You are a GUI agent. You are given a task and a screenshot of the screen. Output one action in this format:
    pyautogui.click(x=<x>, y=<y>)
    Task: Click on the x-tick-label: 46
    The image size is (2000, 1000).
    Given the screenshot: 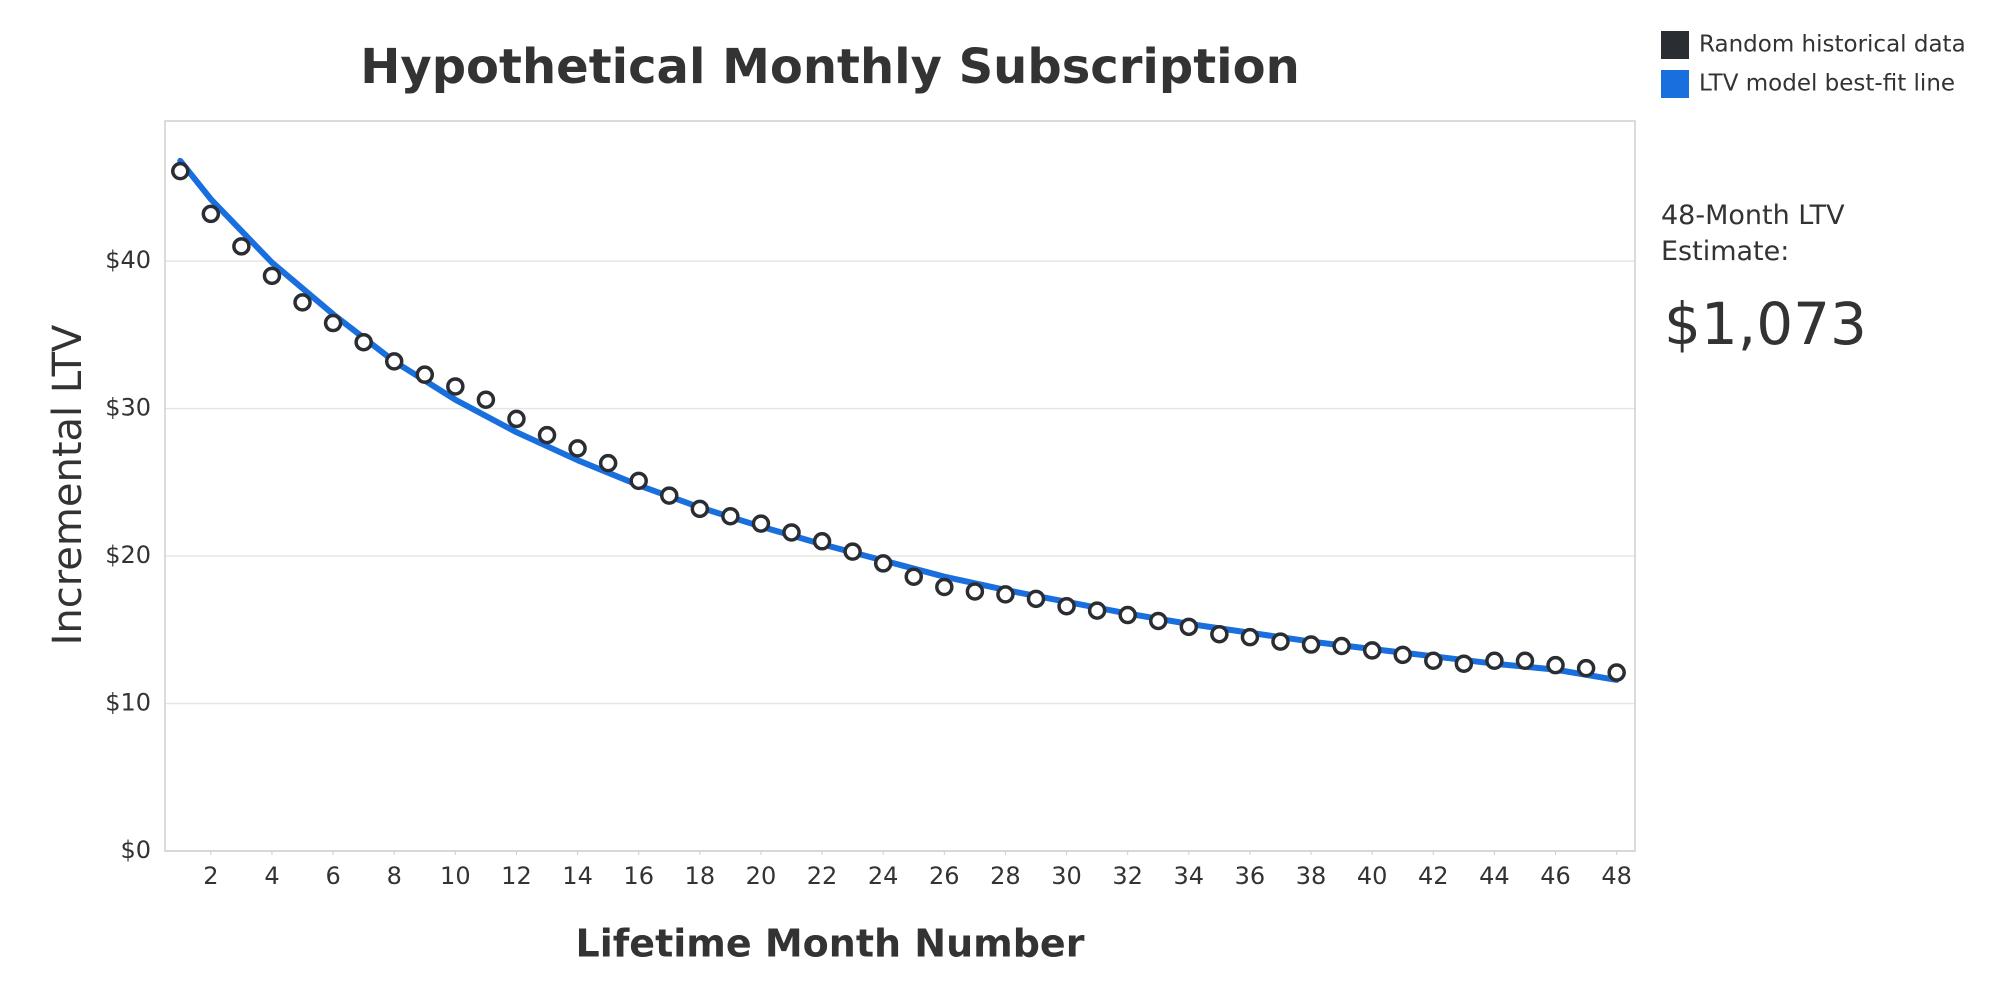 What is the action you would take?
    pyautogui.click(x=1555, y=876)
    